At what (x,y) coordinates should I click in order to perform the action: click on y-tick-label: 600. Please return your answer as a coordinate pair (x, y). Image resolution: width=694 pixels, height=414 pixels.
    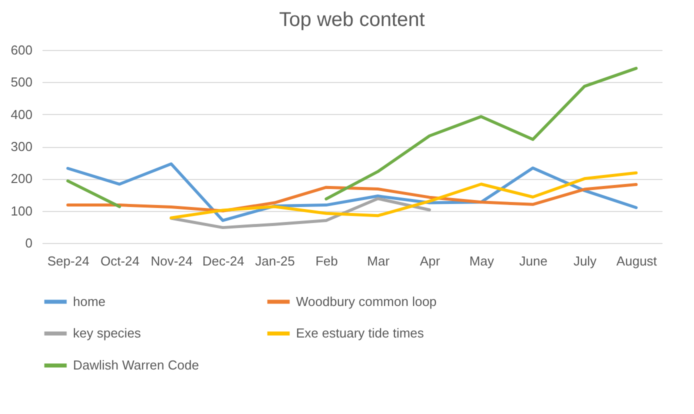
    Looking at the image, I should click on (21, 50).